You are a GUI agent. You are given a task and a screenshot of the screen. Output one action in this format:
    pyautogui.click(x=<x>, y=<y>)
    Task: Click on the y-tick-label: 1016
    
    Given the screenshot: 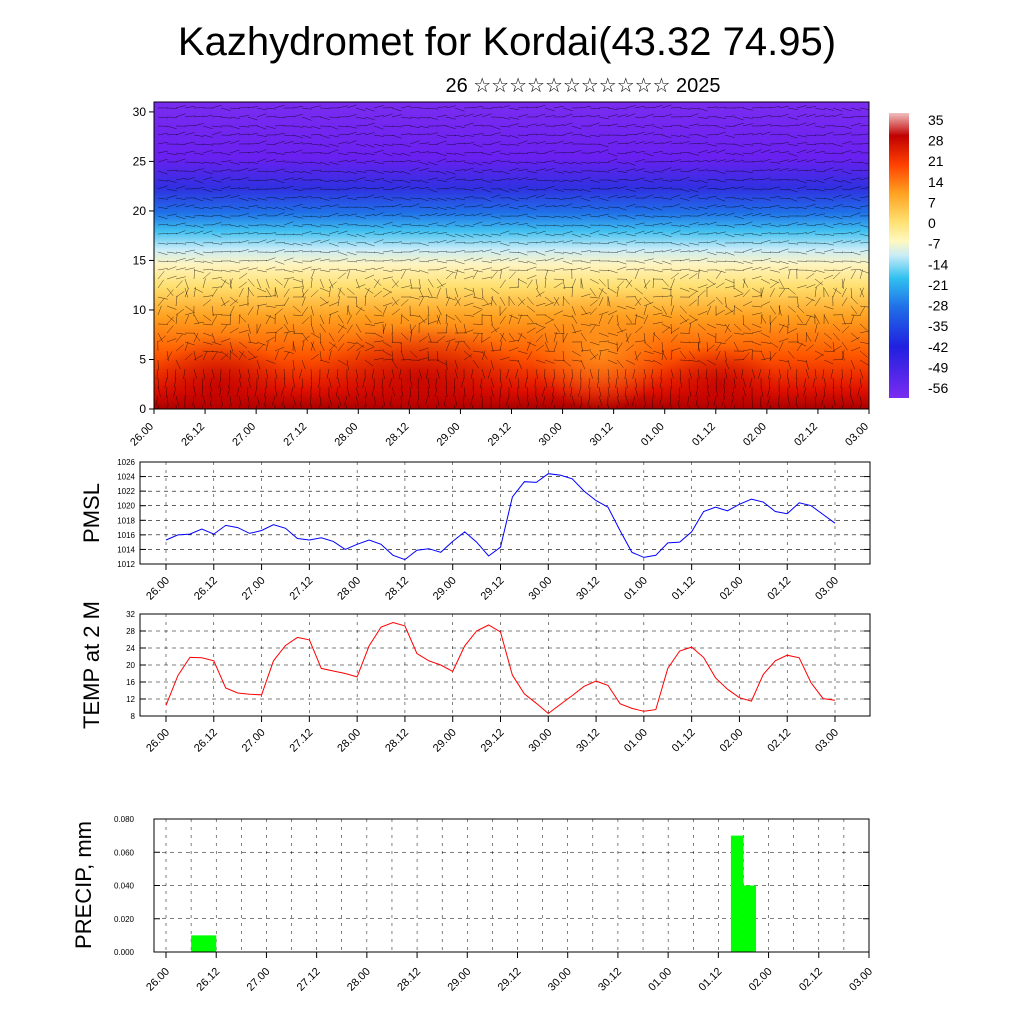 What is the action you would take?
    pyautogui.click(x=126, y=535)
    